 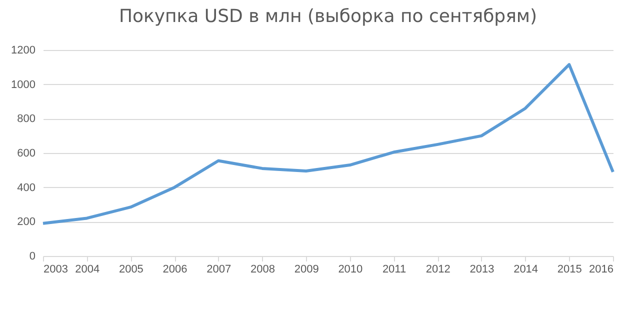 I want to click on x-tick-label: 2011, so click(x=394, y=270).